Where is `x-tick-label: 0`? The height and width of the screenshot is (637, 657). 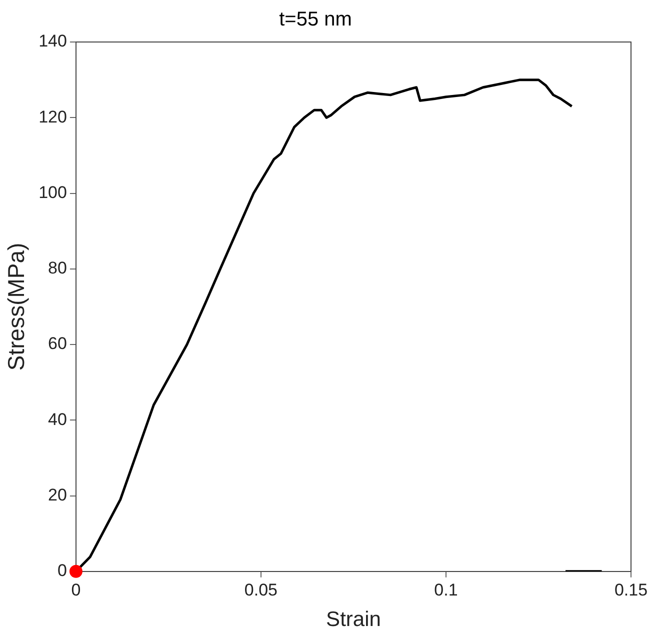 x-tick-label: 0 is located at coordinates (76, 590).